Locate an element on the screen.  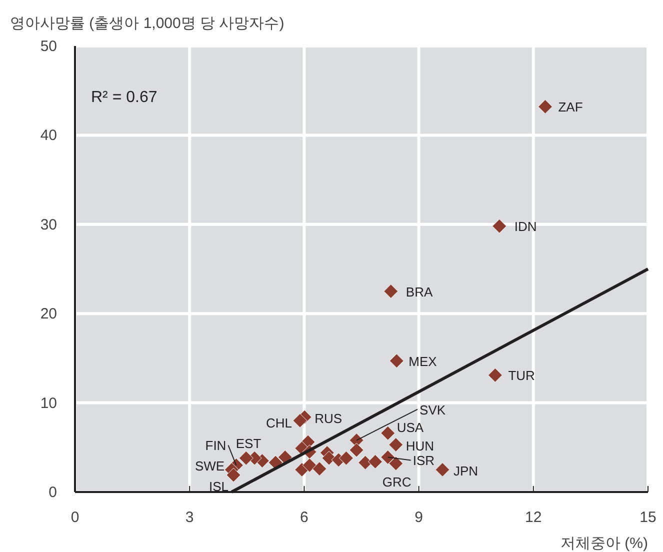
annotation: RUS is located at coordinates (328, 418).